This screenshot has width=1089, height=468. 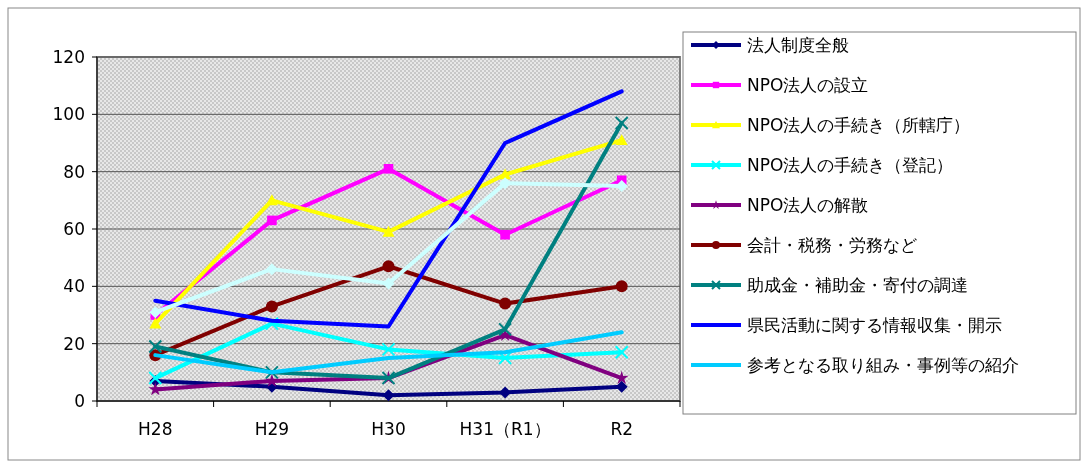 I want to click on legend-label: 参考となる取り組み・事例等の紹介, so click(x=883, y=365).